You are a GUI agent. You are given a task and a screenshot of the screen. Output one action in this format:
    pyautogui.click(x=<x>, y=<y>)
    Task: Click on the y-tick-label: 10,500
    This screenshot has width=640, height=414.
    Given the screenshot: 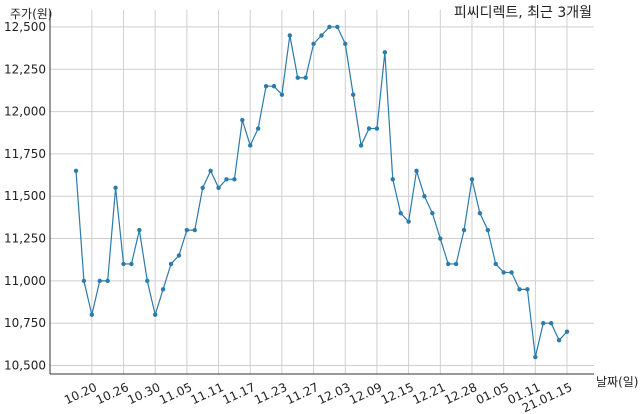 What is the action you would take?
    pyautogui.click(x=25, y=366)
    